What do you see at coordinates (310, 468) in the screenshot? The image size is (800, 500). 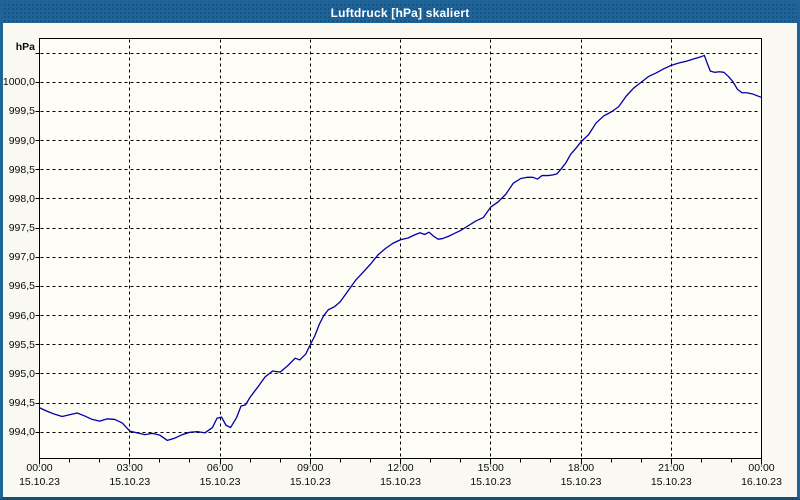 I see `x-axis-time-label: 09:00` at bounding box center [310, 468].